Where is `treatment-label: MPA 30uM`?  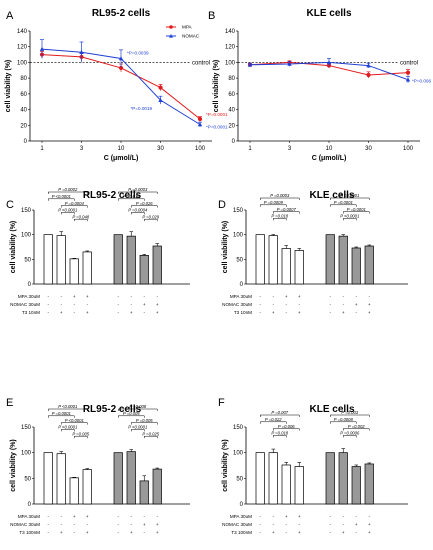 treatment-label: MPA 30uM is located at coordinates (241, 516).